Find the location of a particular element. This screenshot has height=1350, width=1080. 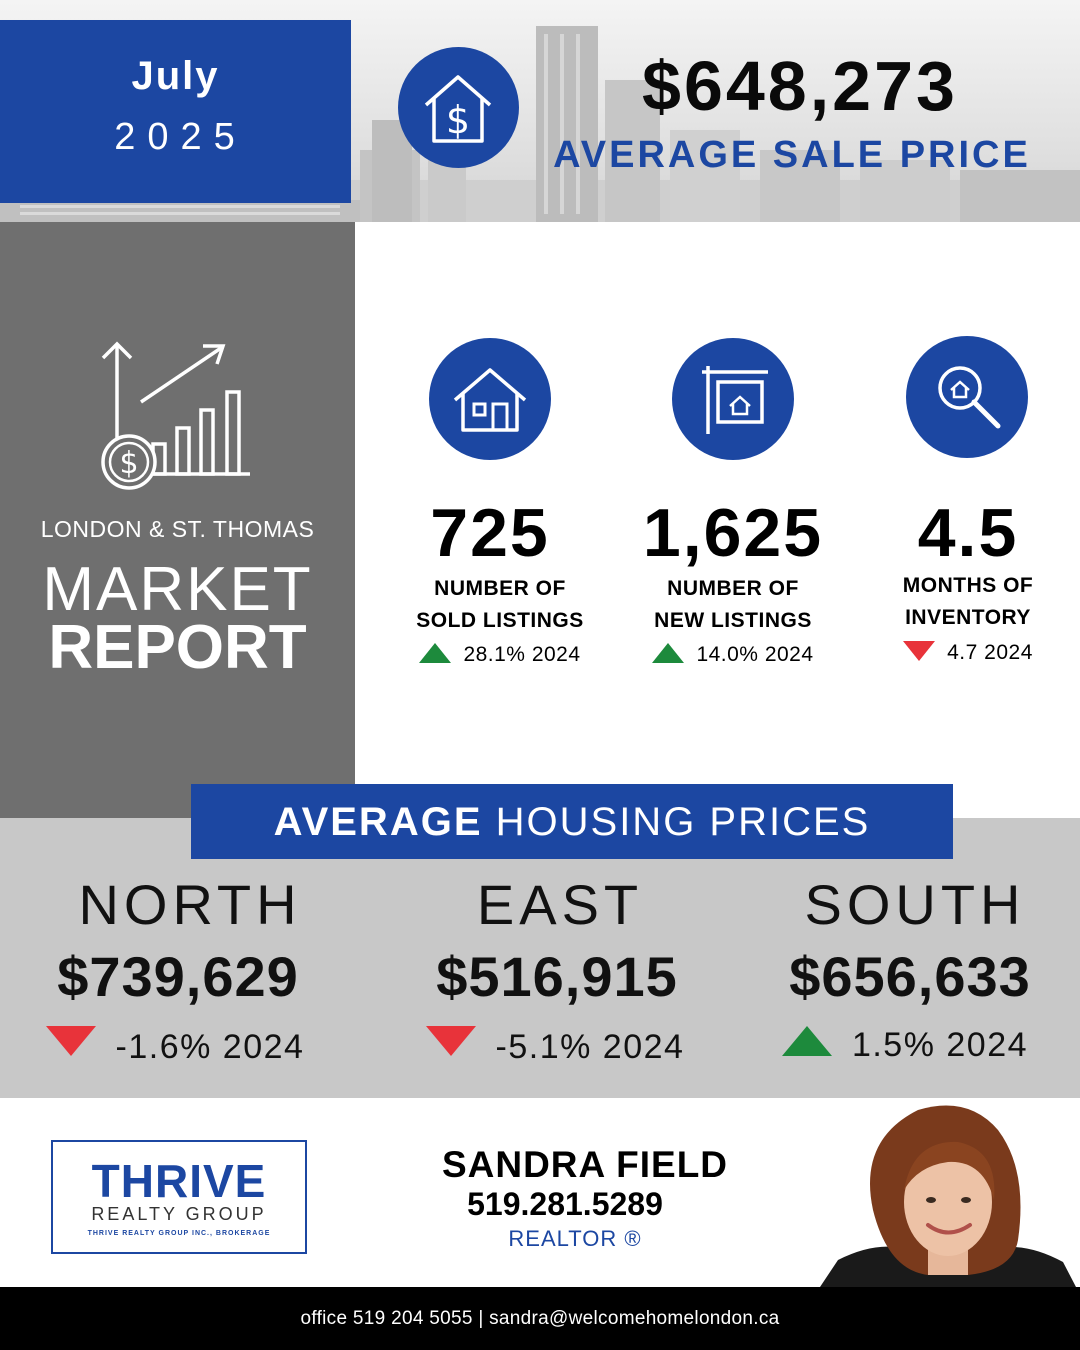

region-south-change-text: 1.5% 2024 is located at coordinates (940, 1045).